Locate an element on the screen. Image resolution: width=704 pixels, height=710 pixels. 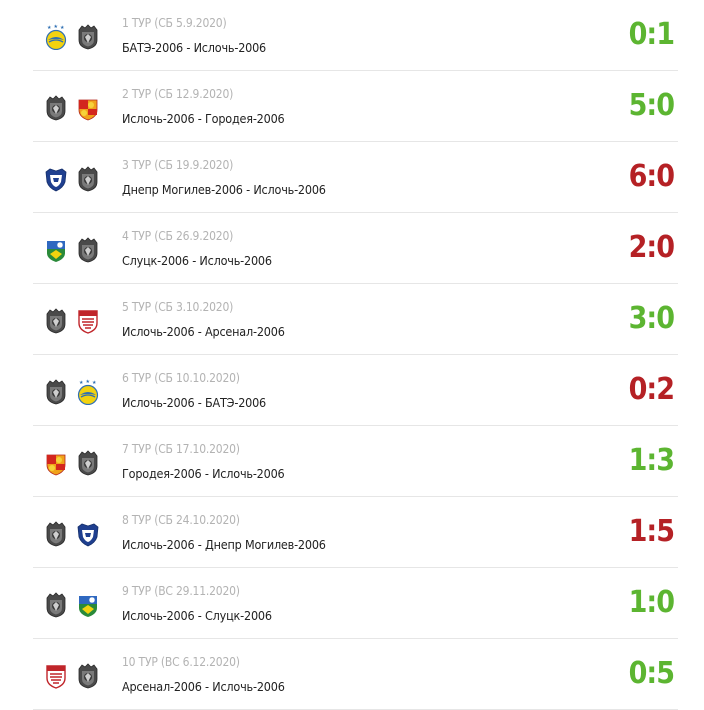
match-teams: Ислочь-2006 - Слуцк-2006 is located at coordinates (197, 615).